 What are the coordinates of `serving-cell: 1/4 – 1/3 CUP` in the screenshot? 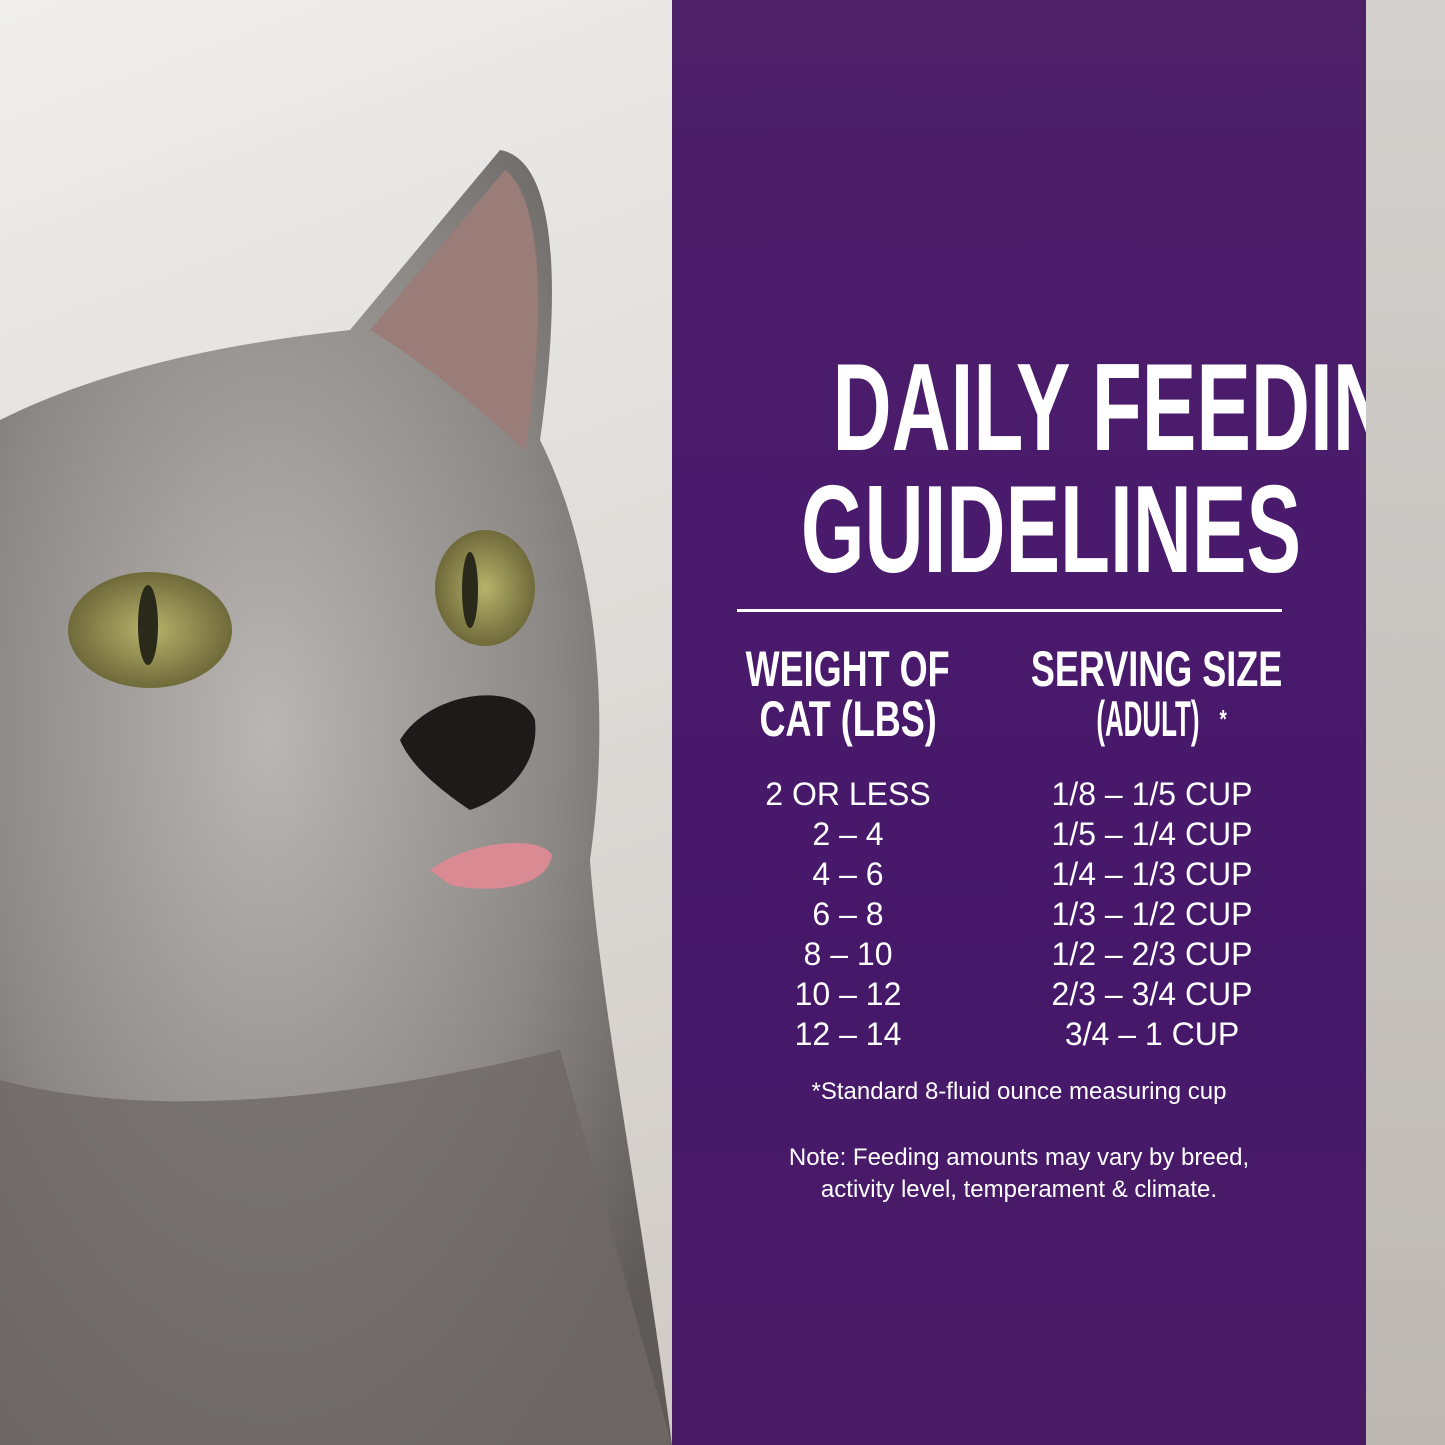 It's located at (1152, 874).